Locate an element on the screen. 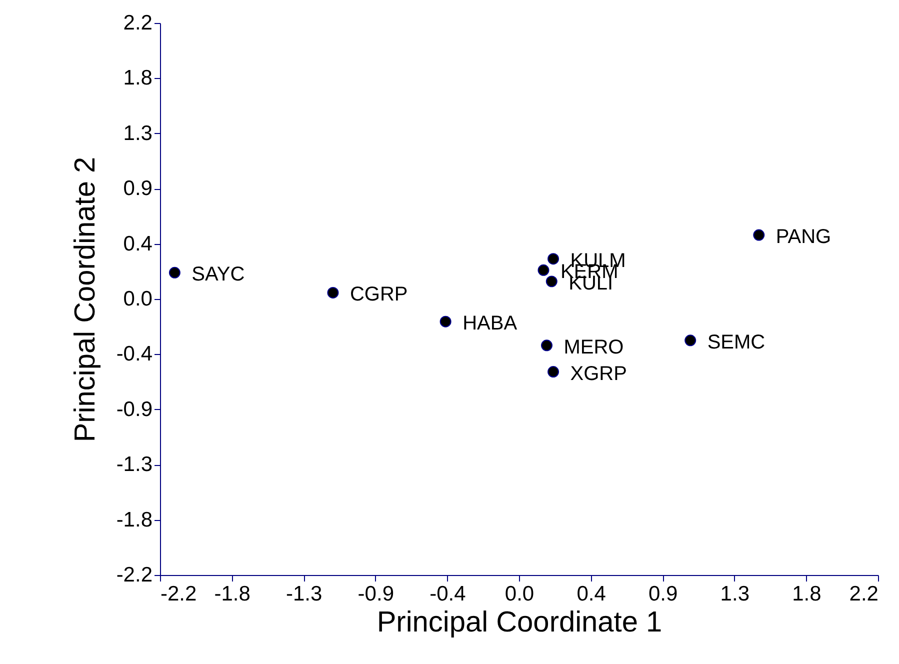 This screenshot has width=899, height=664. y-tick-label: -0.4 is located at coordinates (134, 354).